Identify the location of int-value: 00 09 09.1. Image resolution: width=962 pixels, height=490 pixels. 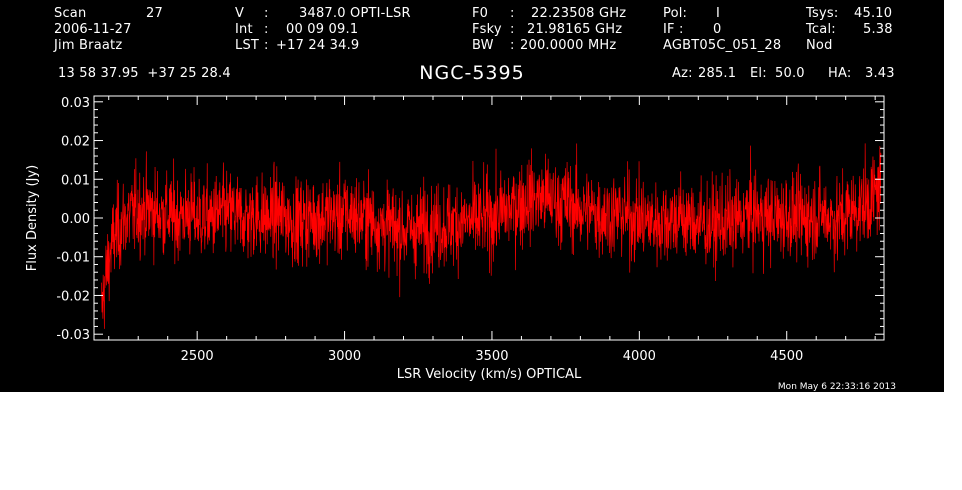
(322, 29).